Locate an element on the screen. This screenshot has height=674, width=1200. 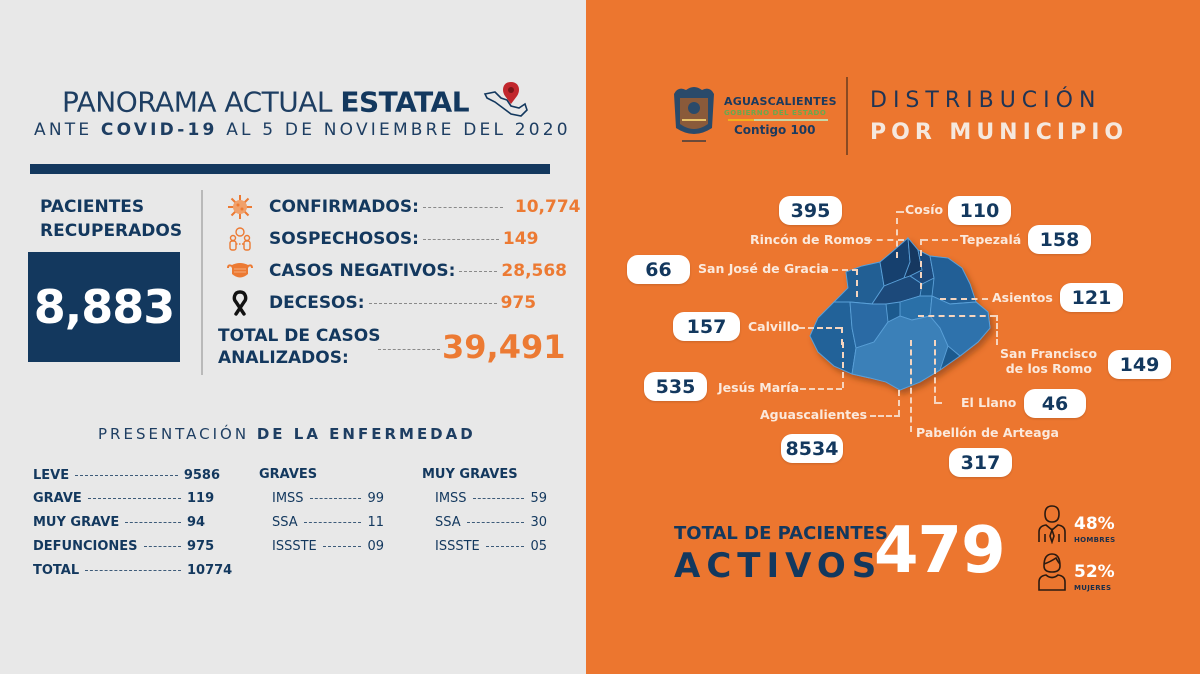
summary-row: LEVE 9586 is located at coordinates (126, 475).